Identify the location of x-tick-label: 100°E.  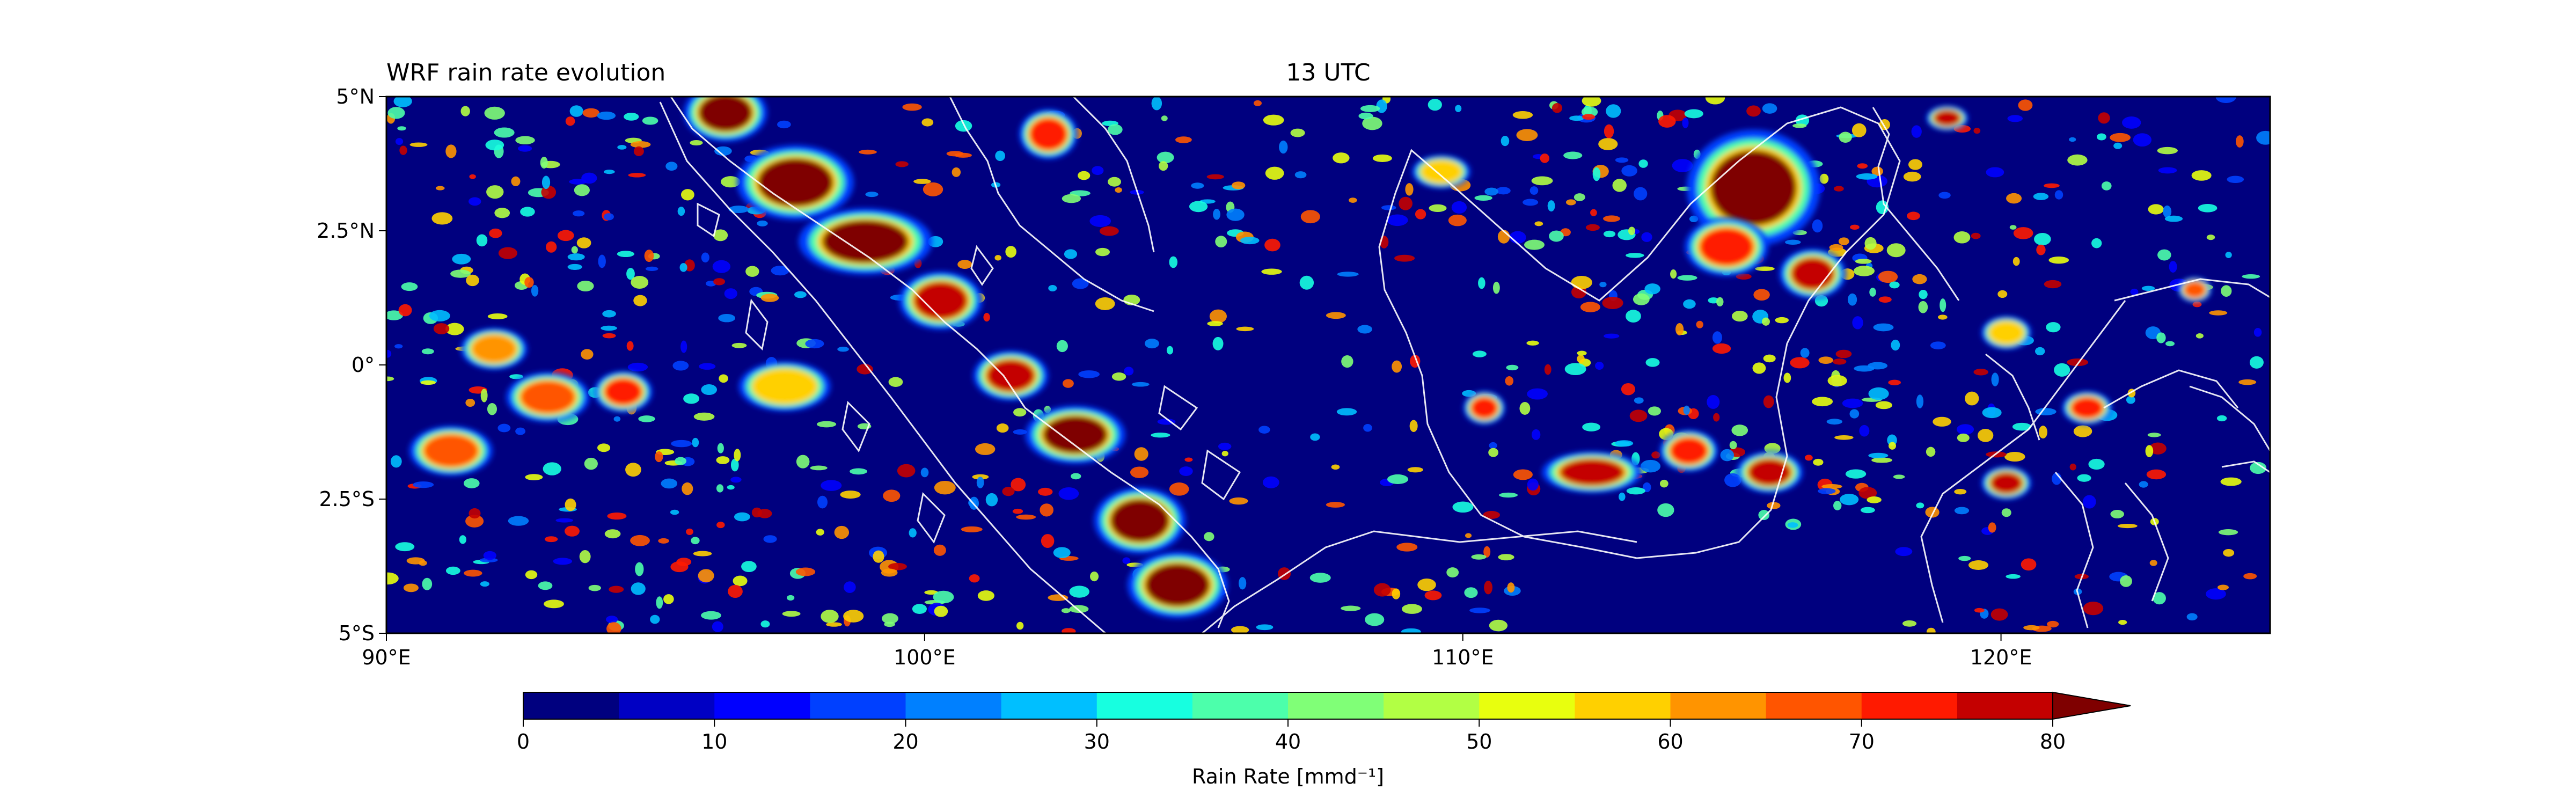
(925, 657).